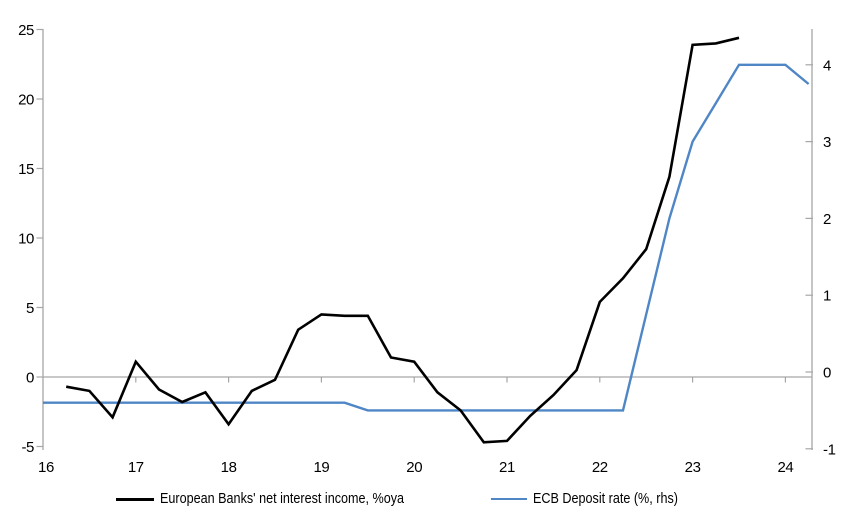  Describe the element at coordinates (26, 239) in the screenshot. I see `y-axis-left-label: 10` at that location.